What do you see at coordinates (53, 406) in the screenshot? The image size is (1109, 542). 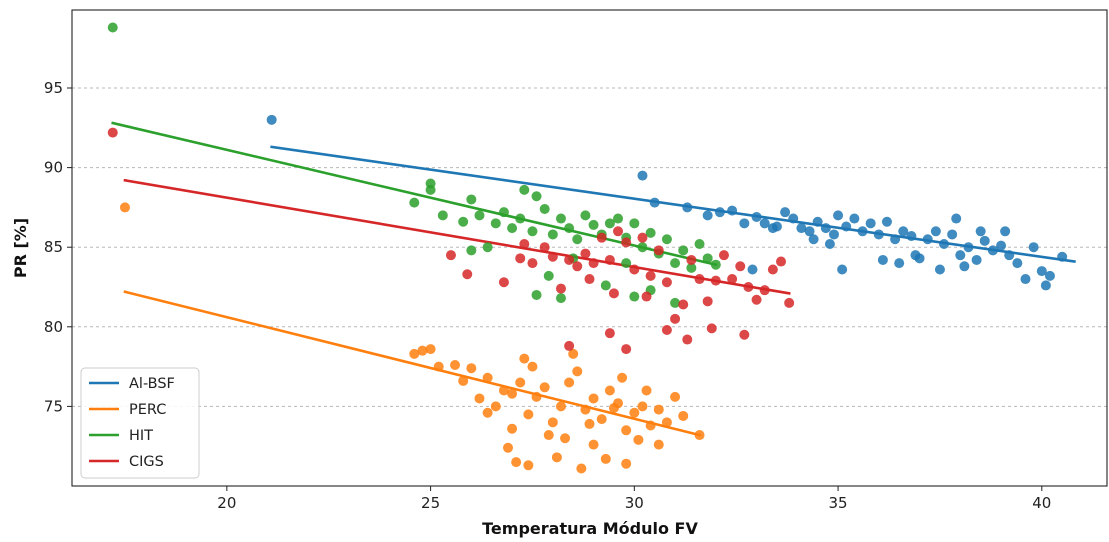 I see `y-tick-label: 75` at bounding box center [53, 406].